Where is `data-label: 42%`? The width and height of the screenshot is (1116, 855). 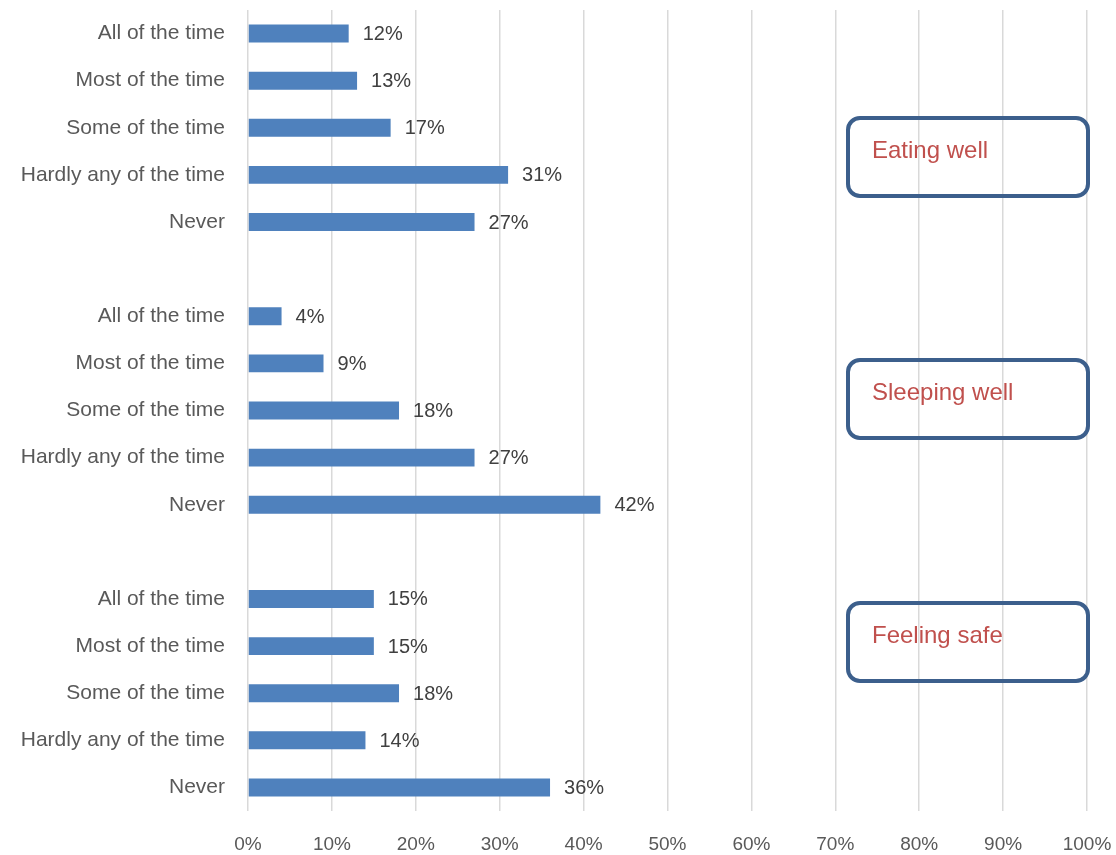
data-label: 42% is located at coordinates (634, 504).